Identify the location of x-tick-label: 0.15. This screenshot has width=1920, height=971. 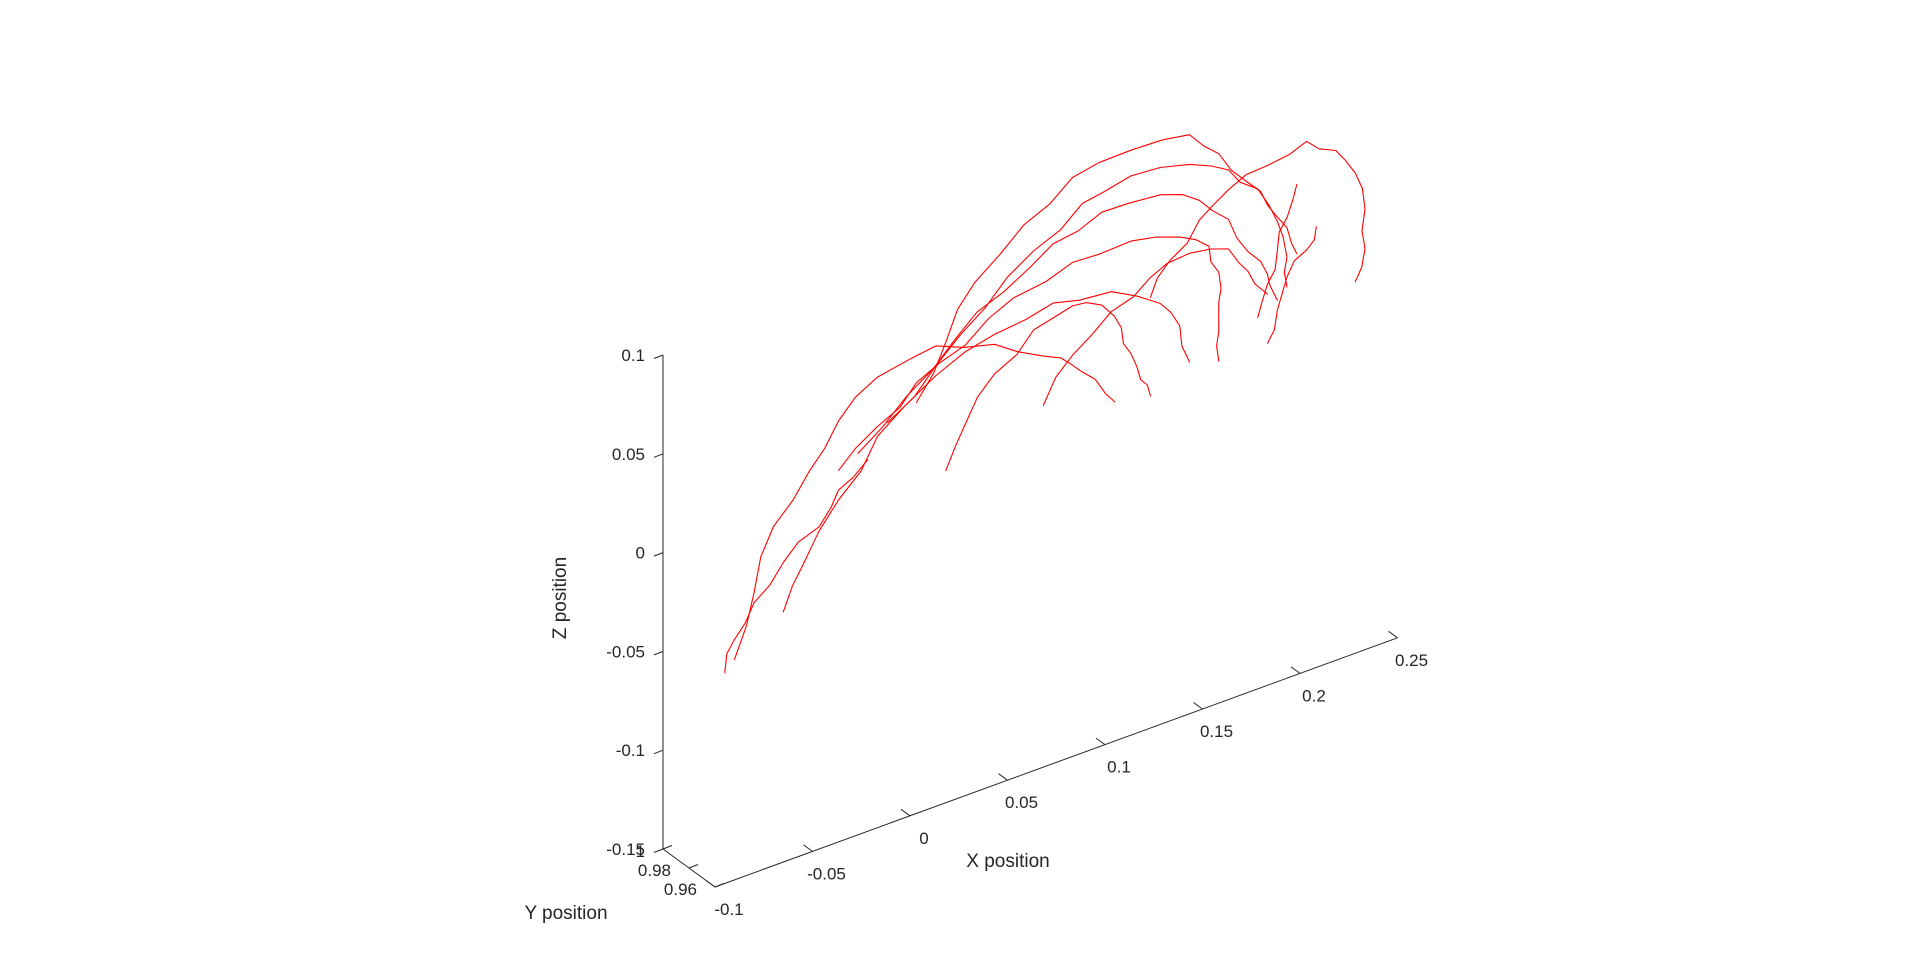
(1216, 731).